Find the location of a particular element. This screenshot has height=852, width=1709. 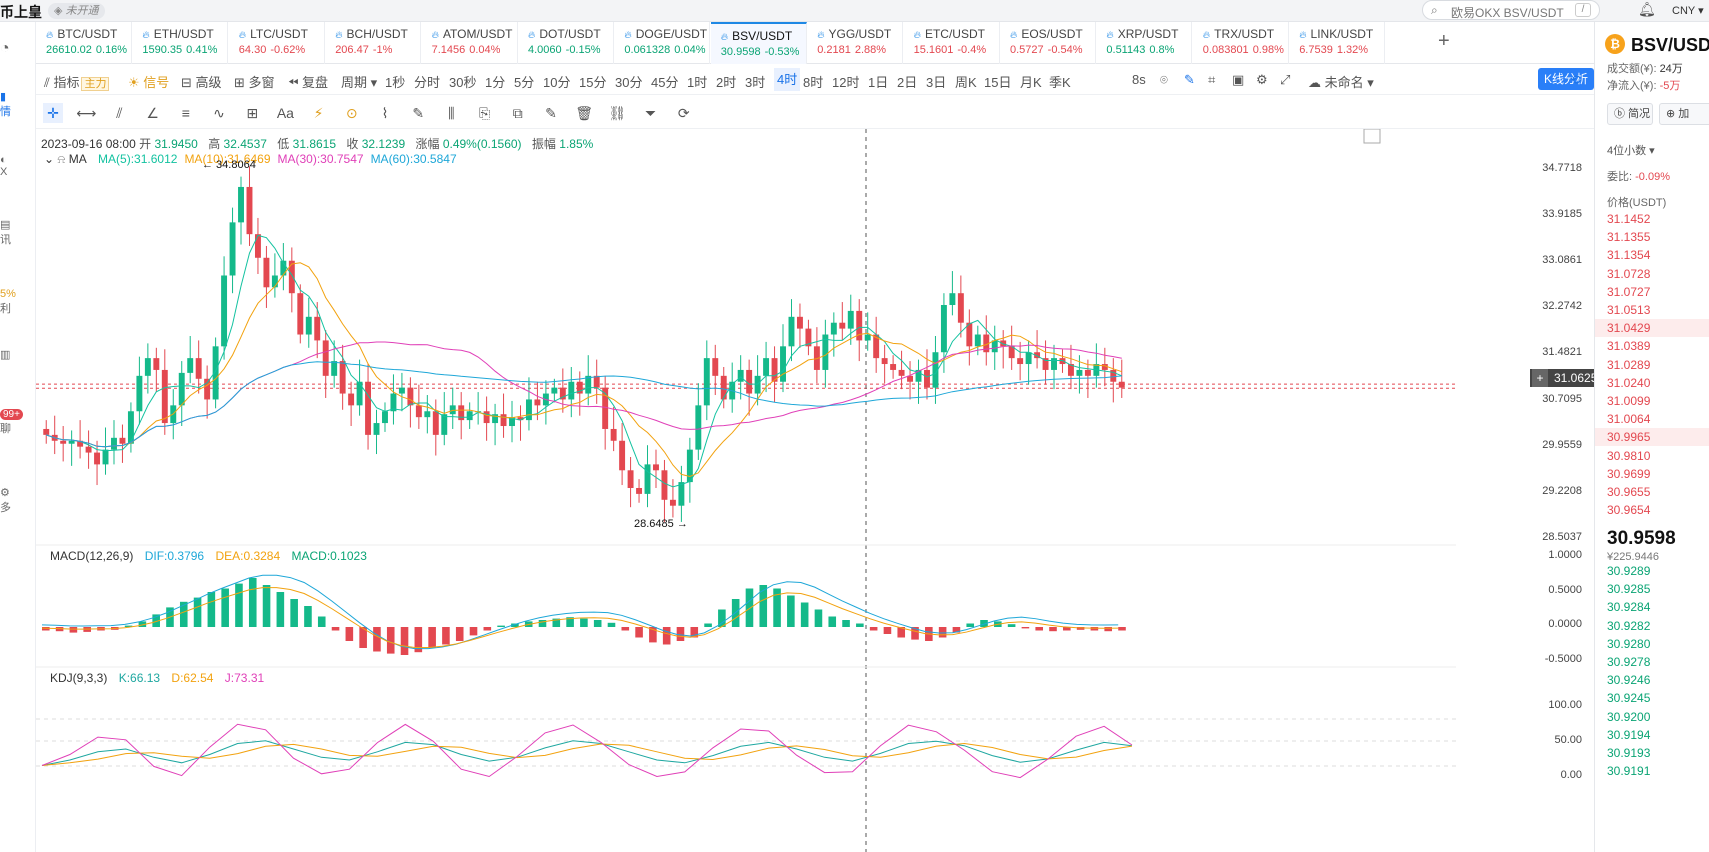

search-input: ⌕ 欧易OKX BSV/USDT / is located at coordinates (1511, 10).